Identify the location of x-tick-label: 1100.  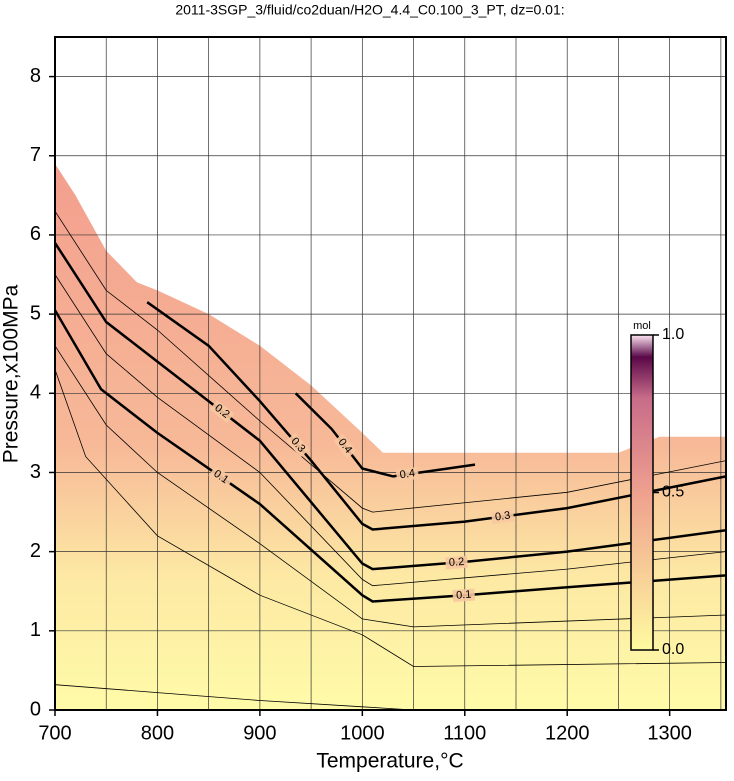
(464, 733).